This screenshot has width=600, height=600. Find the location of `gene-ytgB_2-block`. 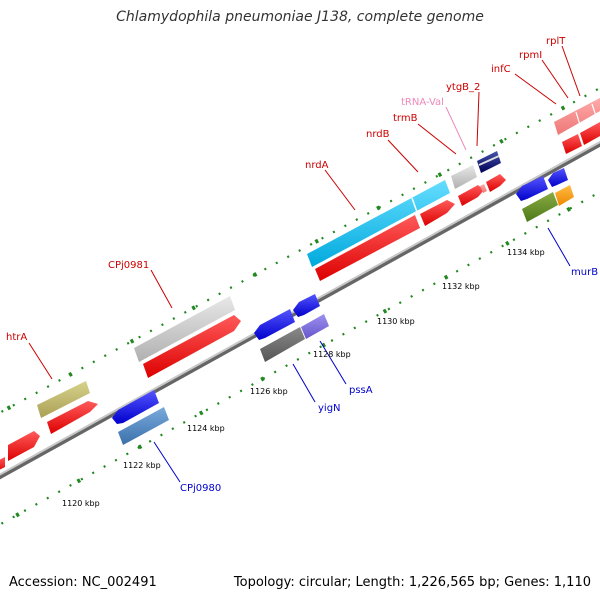

gene-ytgB_2-block is located at coordinates (489, 162).